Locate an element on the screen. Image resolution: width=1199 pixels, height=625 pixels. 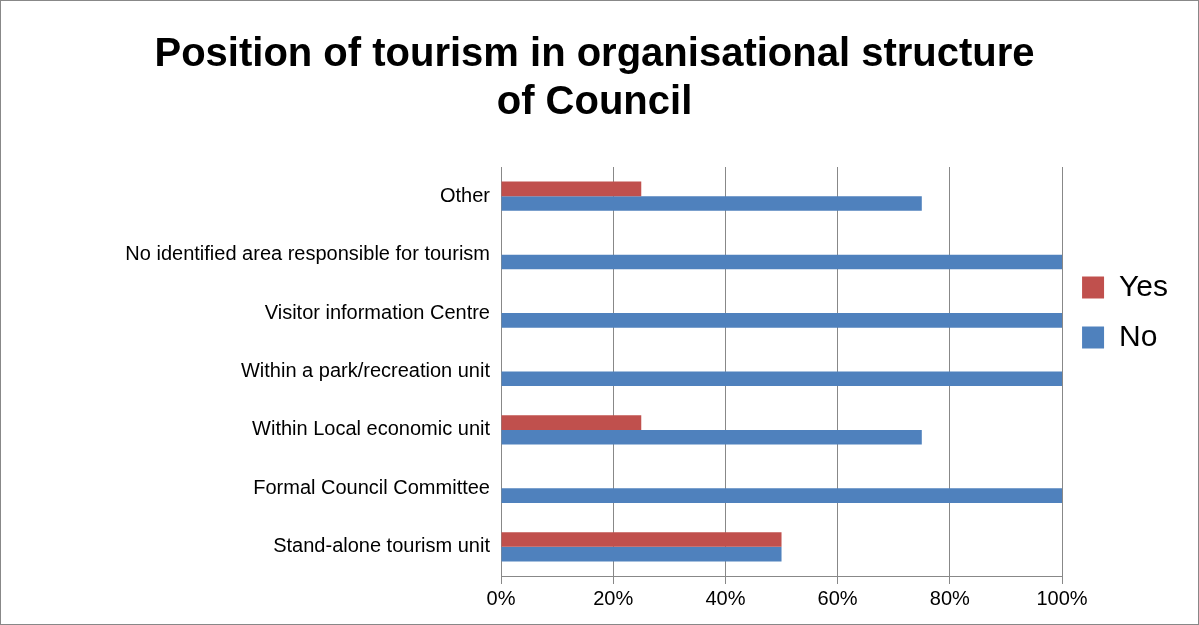
y-tick-label: No identified area responsible for tourism is located at coordinates (307, 253).